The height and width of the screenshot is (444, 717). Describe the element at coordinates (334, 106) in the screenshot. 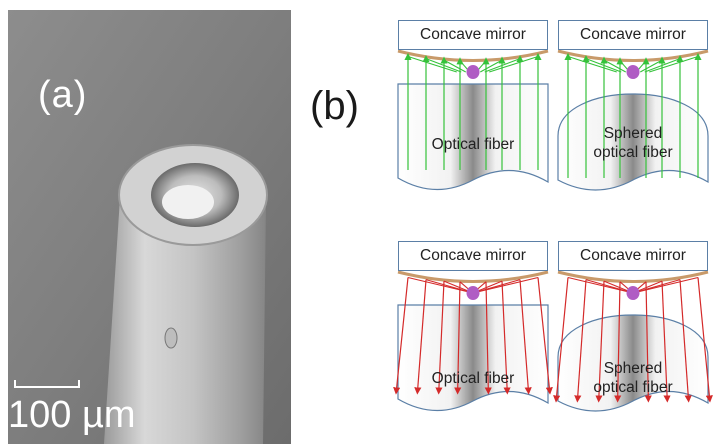

I see `panel-b-label: (b)` at that location.